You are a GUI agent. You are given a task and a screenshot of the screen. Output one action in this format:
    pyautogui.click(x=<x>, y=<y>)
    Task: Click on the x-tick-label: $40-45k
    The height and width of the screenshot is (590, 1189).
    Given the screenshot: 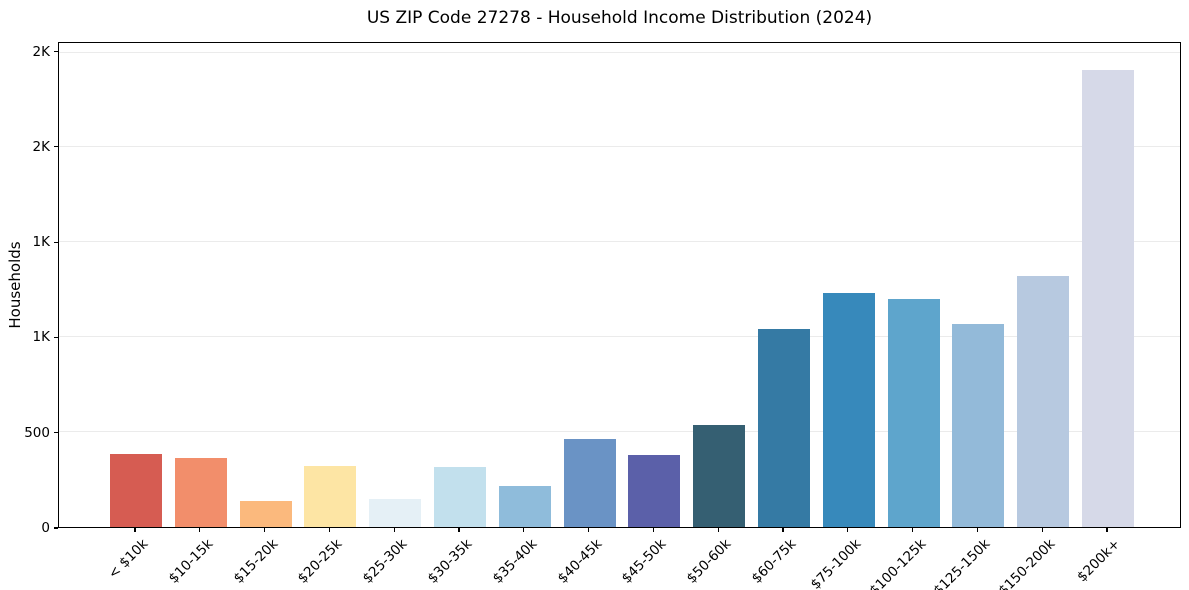 What is the action you would take?
    pyautogui.click(x=579, y=561)
    